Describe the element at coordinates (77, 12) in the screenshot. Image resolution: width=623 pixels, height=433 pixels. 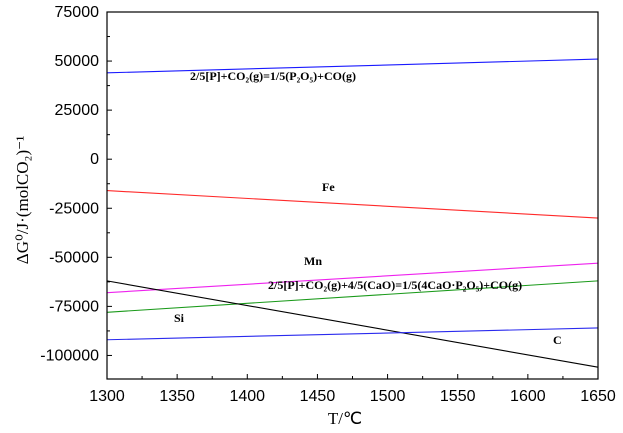
I see `y-tick-label: 75000` at that location.